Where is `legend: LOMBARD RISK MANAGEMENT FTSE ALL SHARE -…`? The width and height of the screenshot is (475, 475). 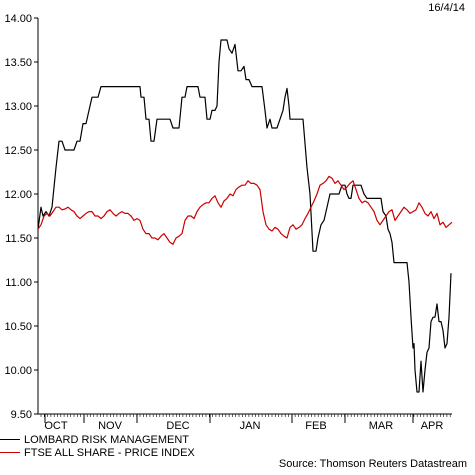 legend: LOMBARD RISK MANAGEMENT FTSE ALL SHARE -… is located at coordinates (97, 446).